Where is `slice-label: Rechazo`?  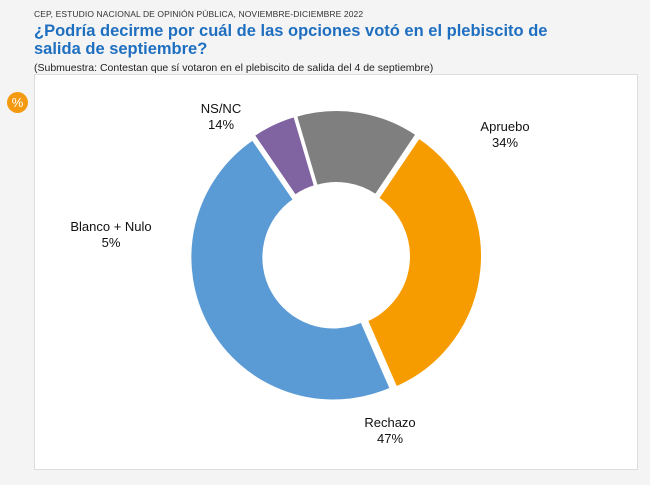
slice-label: Rechazo is located at coordinates (389, 422).